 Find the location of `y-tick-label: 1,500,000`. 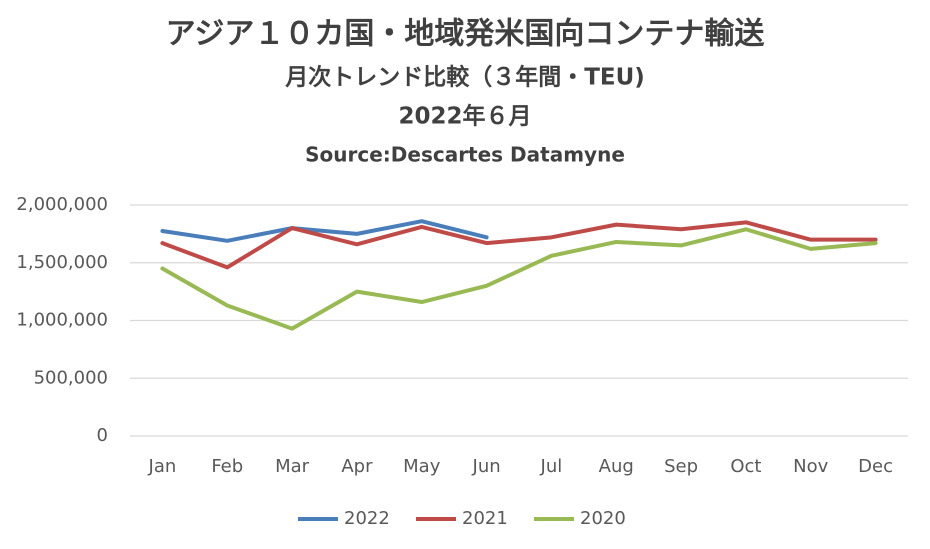

y-tick-label: 1,500,000 is located at coordinates (62, 262).